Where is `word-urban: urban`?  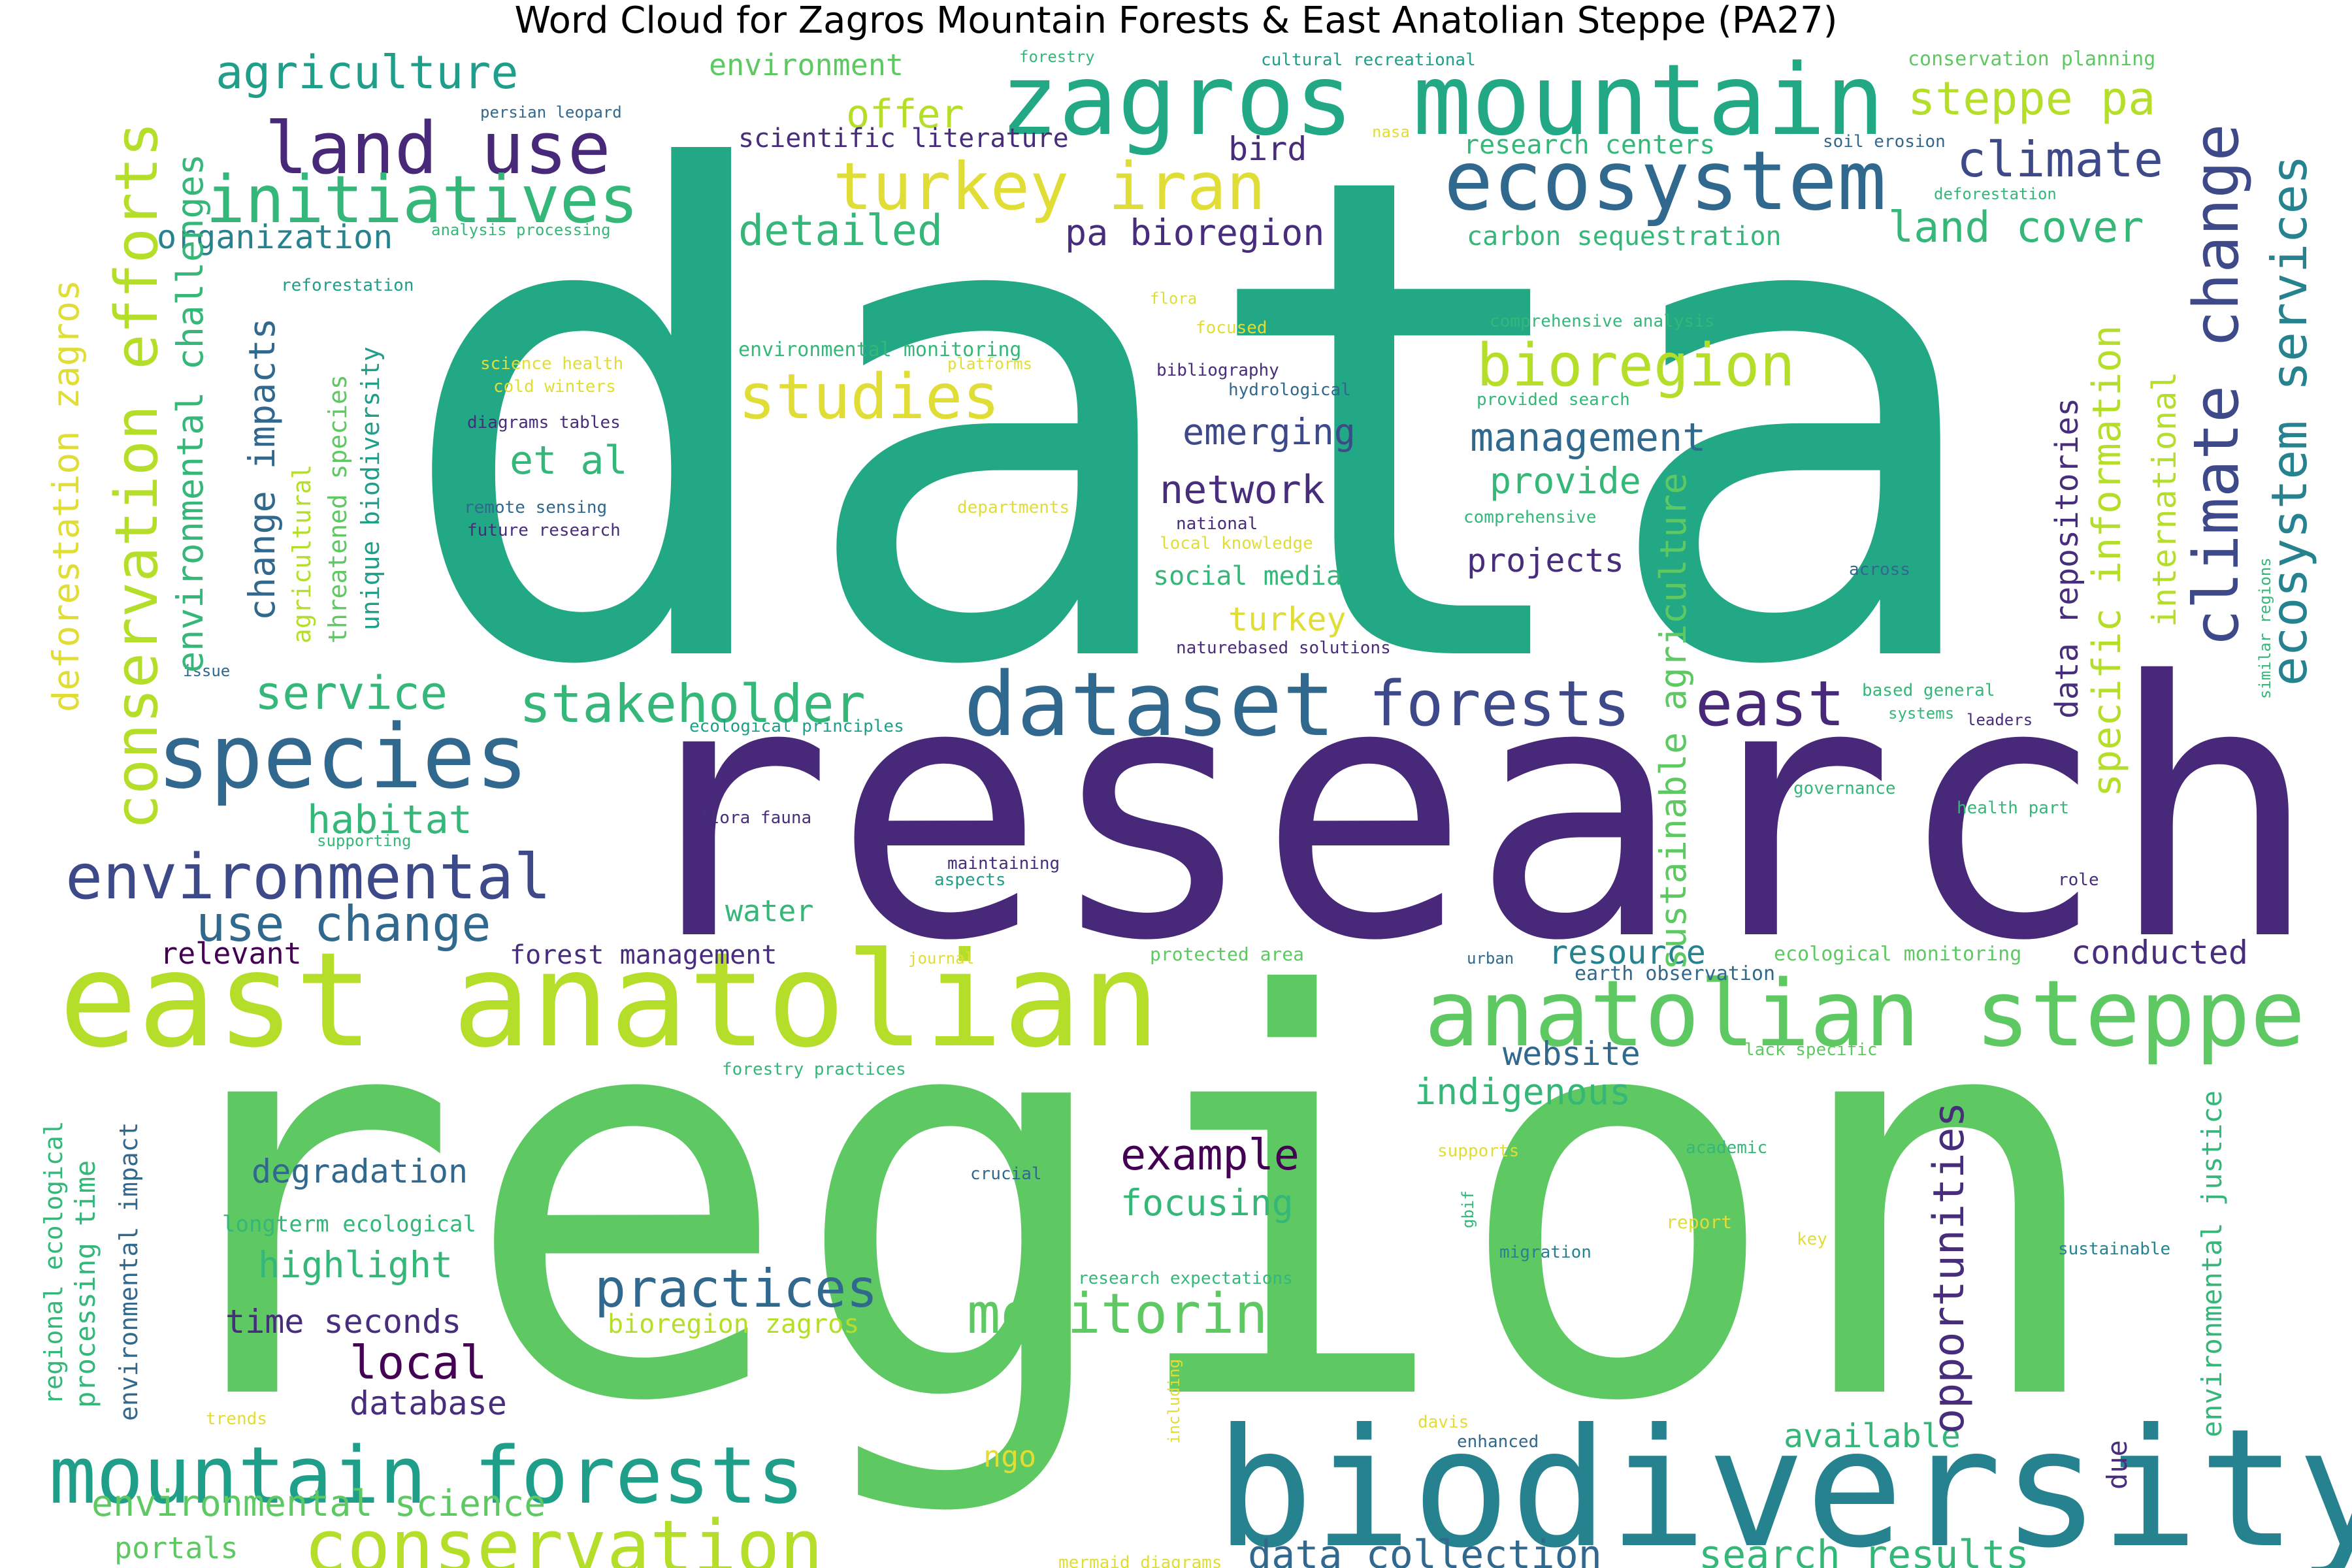 word-urban: urban is located at coordinates (1490, 958).